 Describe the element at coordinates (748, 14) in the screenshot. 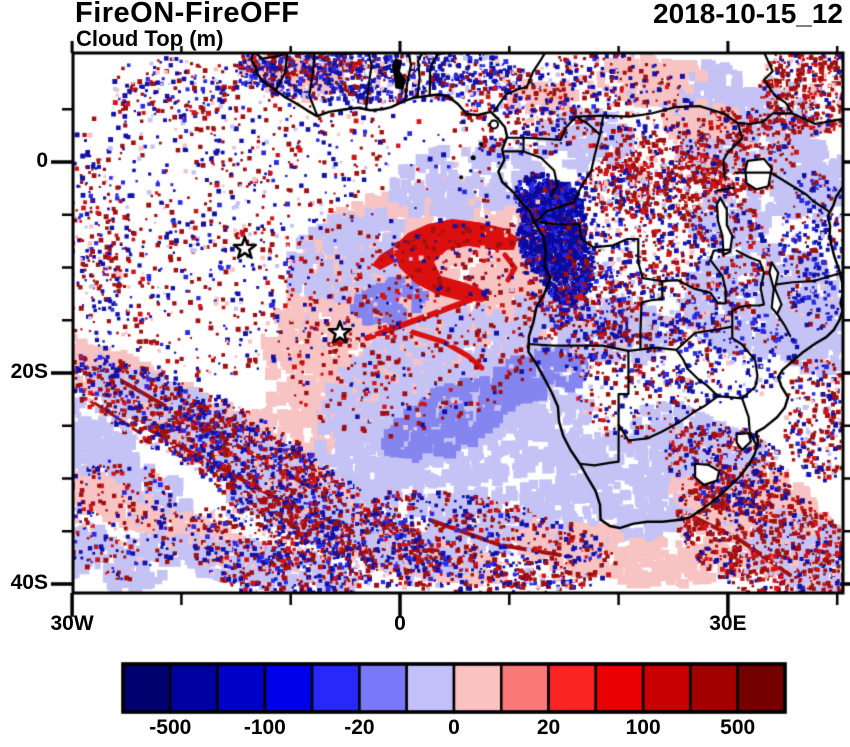

I see `timestamp: 2018-10-15_12` at that location.